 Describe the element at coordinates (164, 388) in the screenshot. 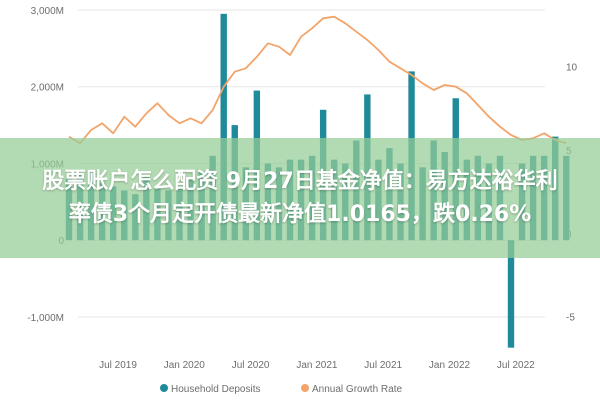

I see `legend-marker-household-deposits` at that location.